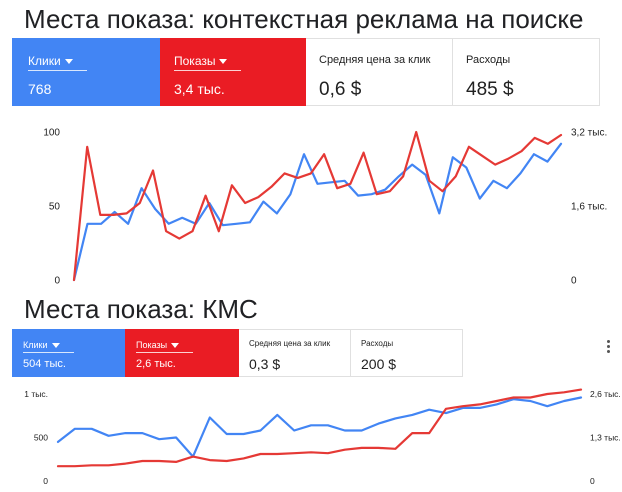  I want to click on clicks-series-line, so click(319, 427).